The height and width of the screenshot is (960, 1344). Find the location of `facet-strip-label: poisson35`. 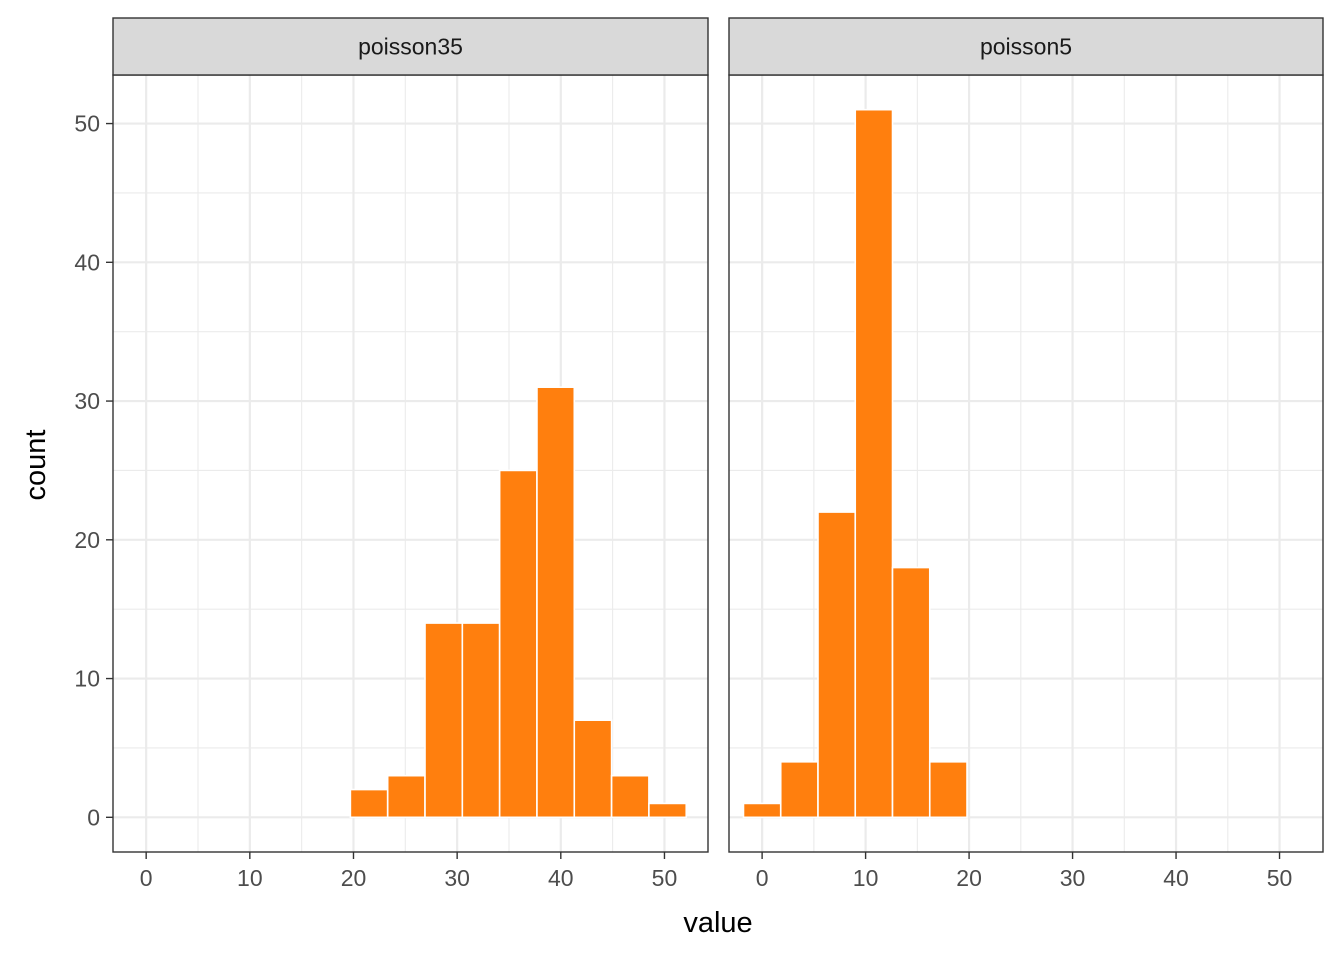

facet-strip-label: poisson35 is located at coordinates (410, 47).